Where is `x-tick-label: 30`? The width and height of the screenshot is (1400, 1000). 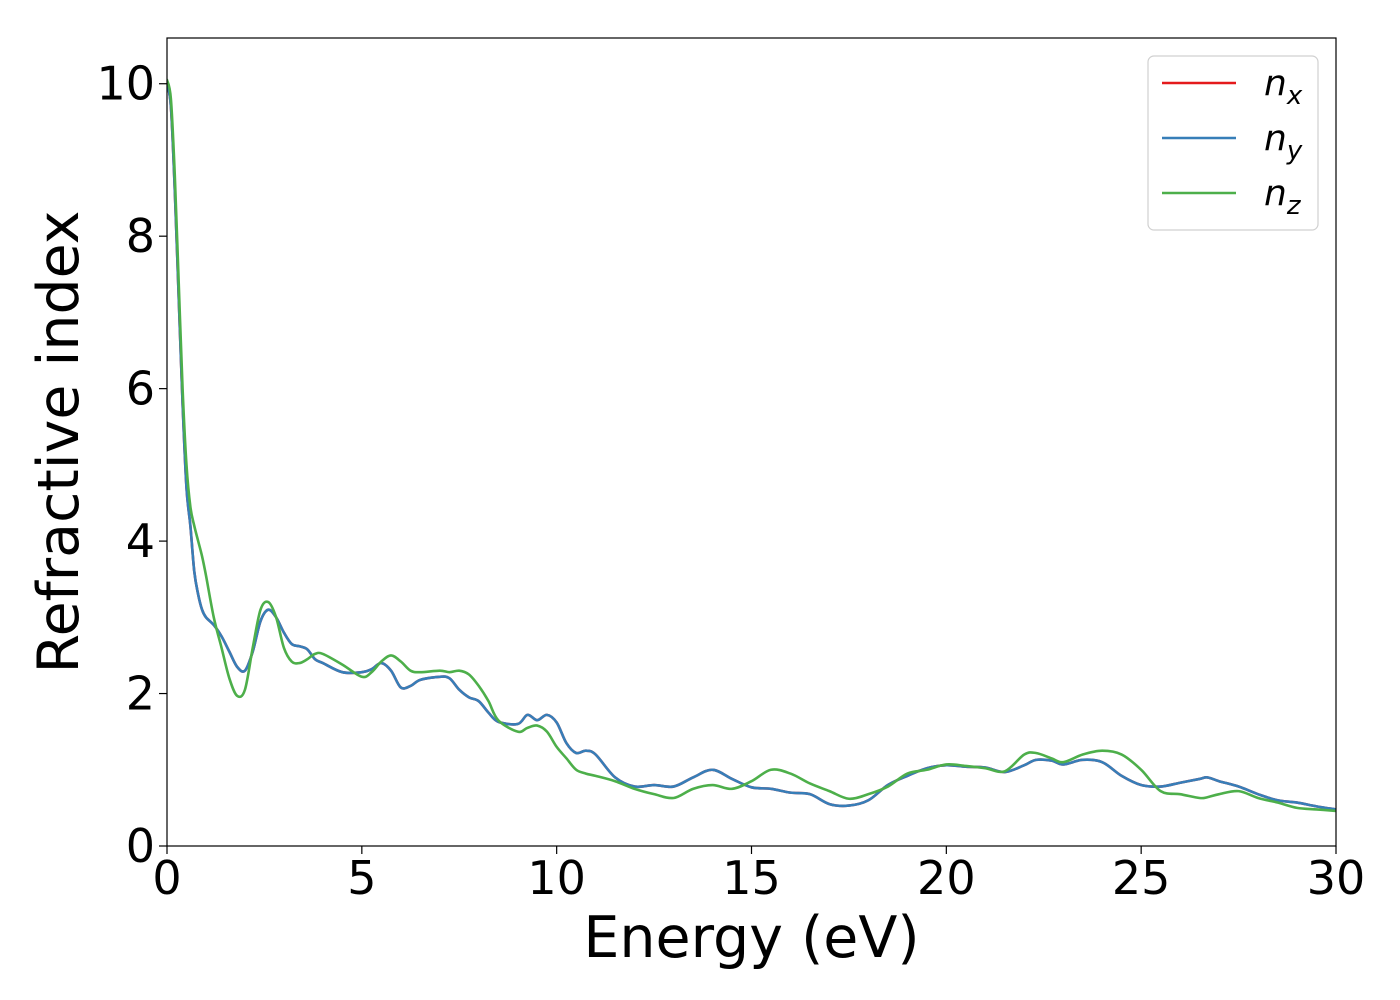
x-tick-label: 30 is located at coordinates (1336, 878).